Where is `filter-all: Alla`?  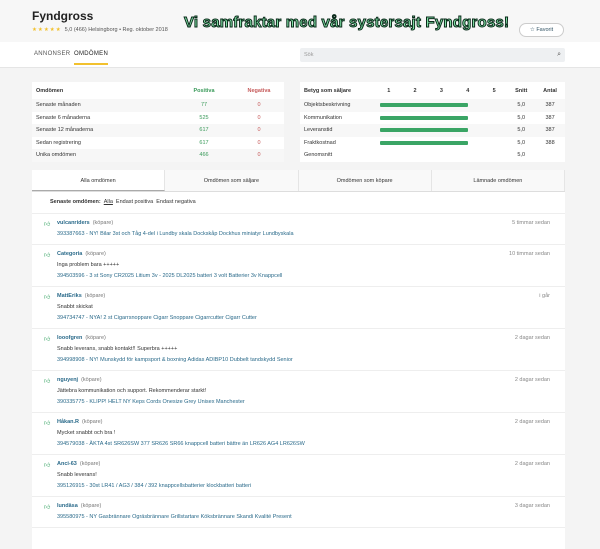 filter-all: Alla is located at coordinates (108, 202).